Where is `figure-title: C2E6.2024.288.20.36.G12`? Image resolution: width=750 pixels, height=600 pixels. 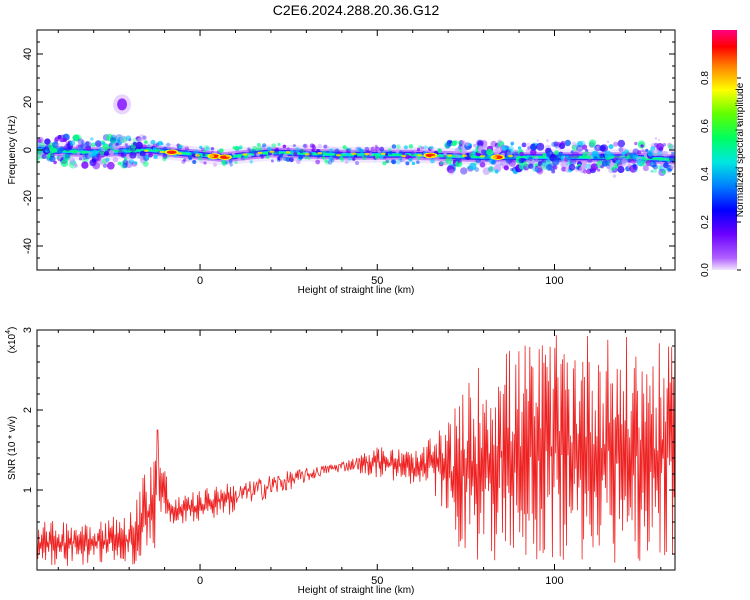 figure-title: C2E6.2024.288.20.36.G12 is located at coordinates (356, 10).